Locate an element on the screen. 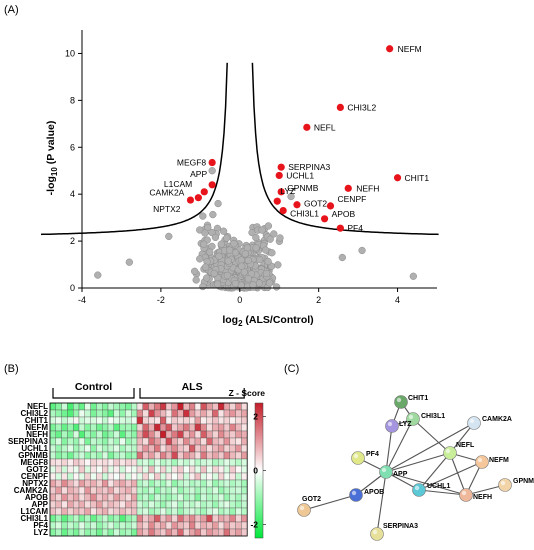 This screenshot has height=550, width=534. point-label: CHIT1 is located at coordinates (417, 178).